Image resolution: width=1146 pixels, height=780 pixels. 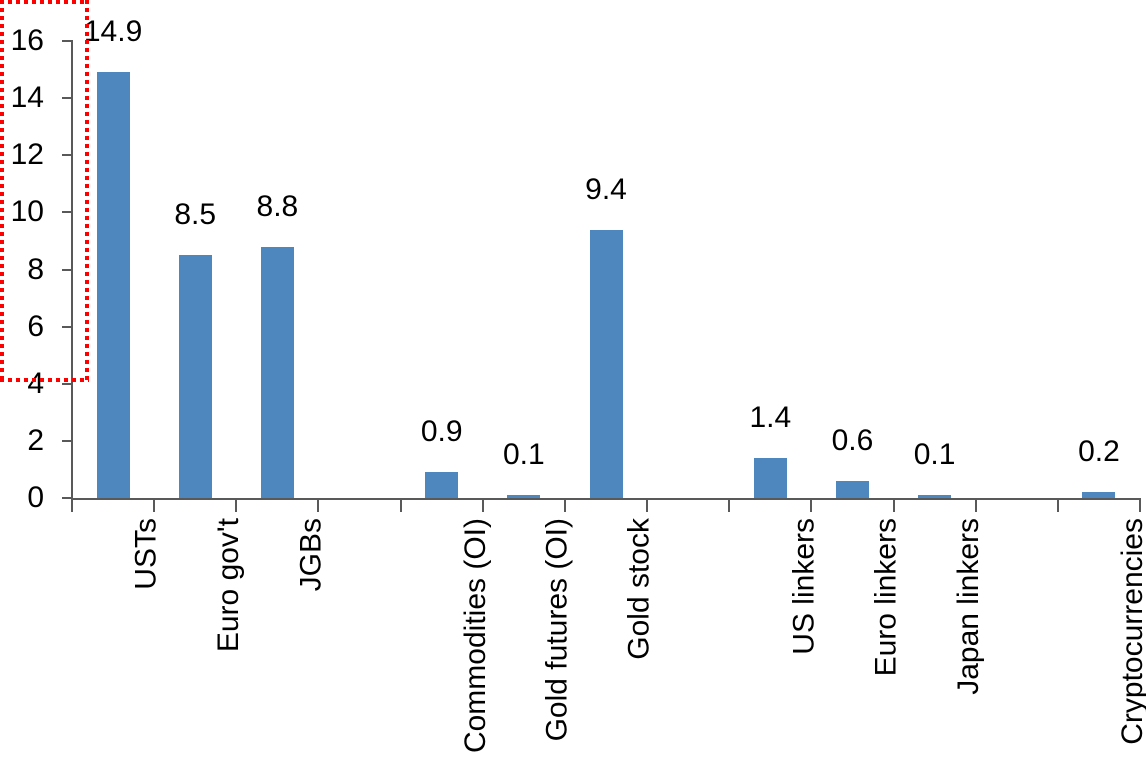 What do you see at coordinates (27, 98) in the screenshot?
I see `y-tick-label: 14` at bounding box center [27, 98].